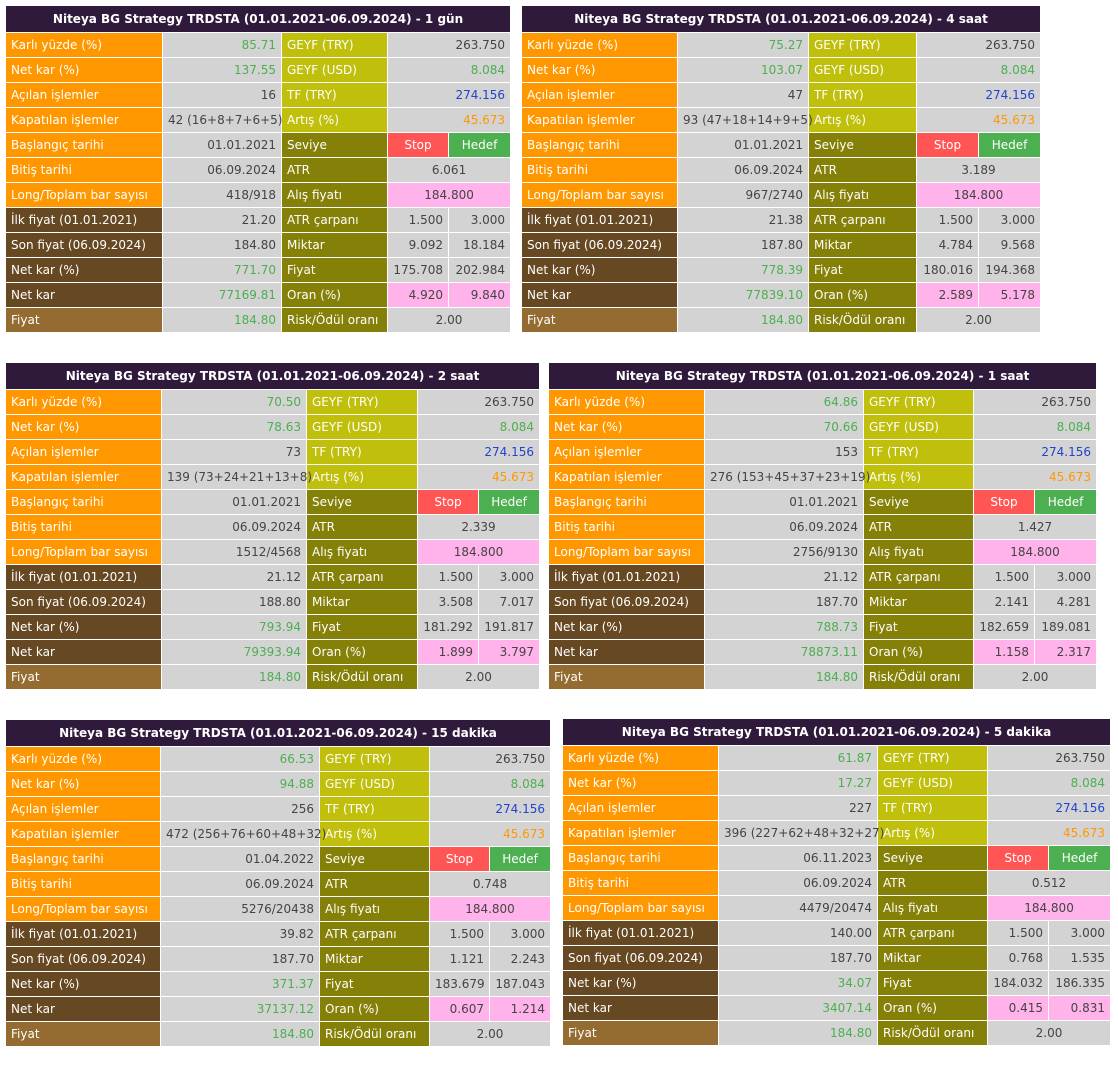 This screenshot has width=1118, height=1073. I want to click on row-value: 396 (227+62+48+32+27), so click(801, 833).